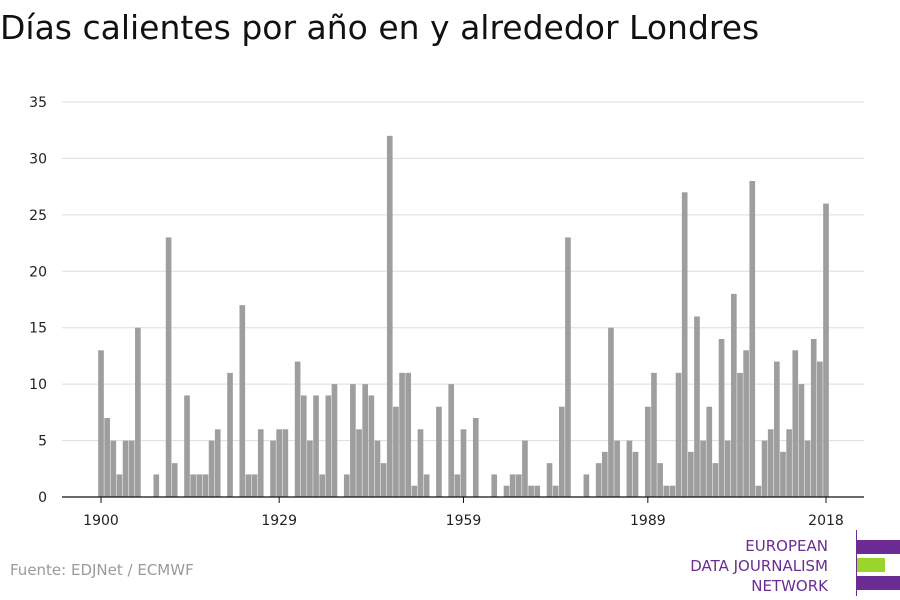  What do you see at coordinates (389, 316) in the screenshot?
I see `bar-1947` at bounding box center [389, 316].